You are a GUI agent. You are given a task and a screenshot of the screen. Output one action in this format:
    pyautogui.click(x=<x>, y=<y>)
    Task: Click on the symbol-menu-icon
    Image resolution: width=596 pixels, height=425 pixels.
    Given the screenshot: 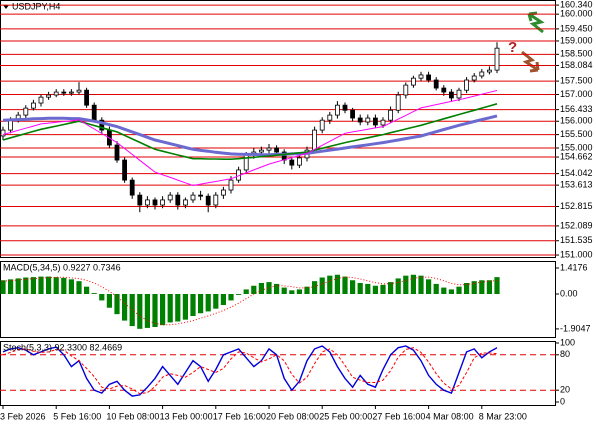 What is the action you would take?
    pyautogui.click(x=6, y=7)
    